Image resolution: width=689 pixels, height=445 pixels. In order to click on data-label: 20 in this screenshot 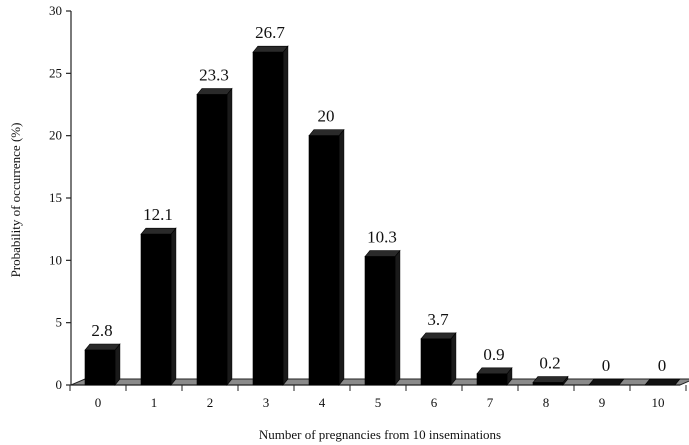, I will do `click(326, 116)`.